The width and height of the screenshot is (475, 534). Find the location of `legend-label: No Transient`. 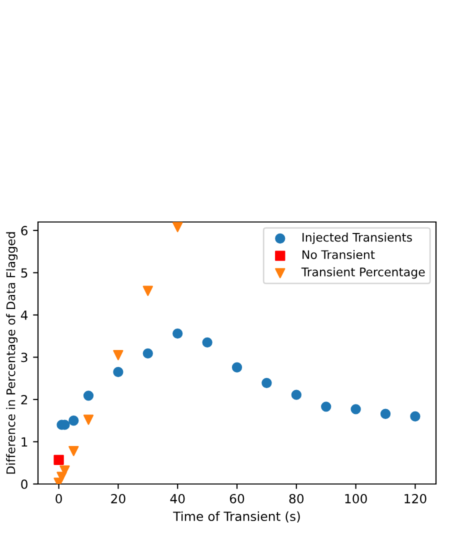

legend-label: No Transient is located at coordinates (338, 255).